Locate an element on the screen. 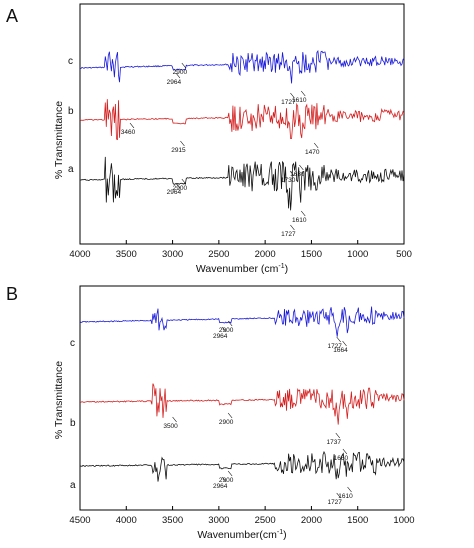  x-tick-label: 4500 is located at coordinates (79, 520).